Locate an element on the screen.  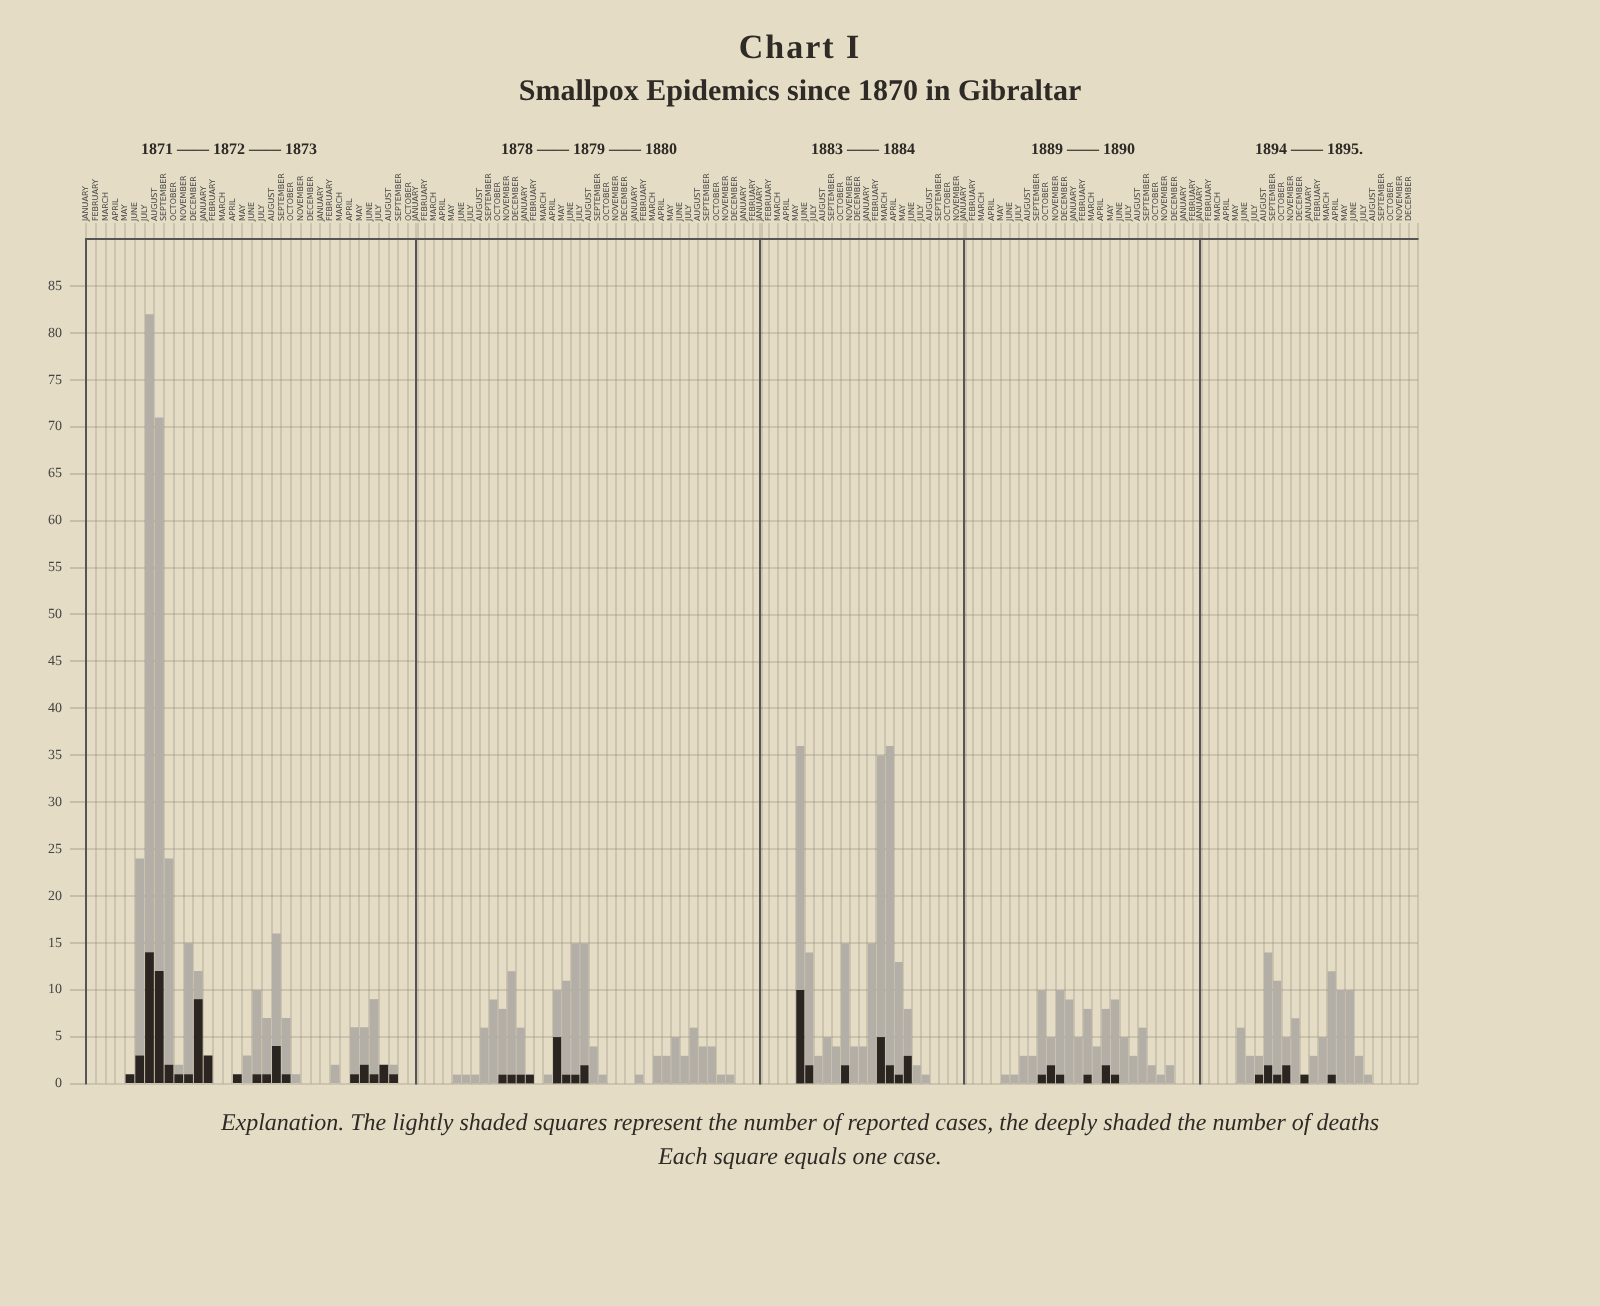
x-axis-title: 1894 —— 1895. is located at coordinates (1309, 148).